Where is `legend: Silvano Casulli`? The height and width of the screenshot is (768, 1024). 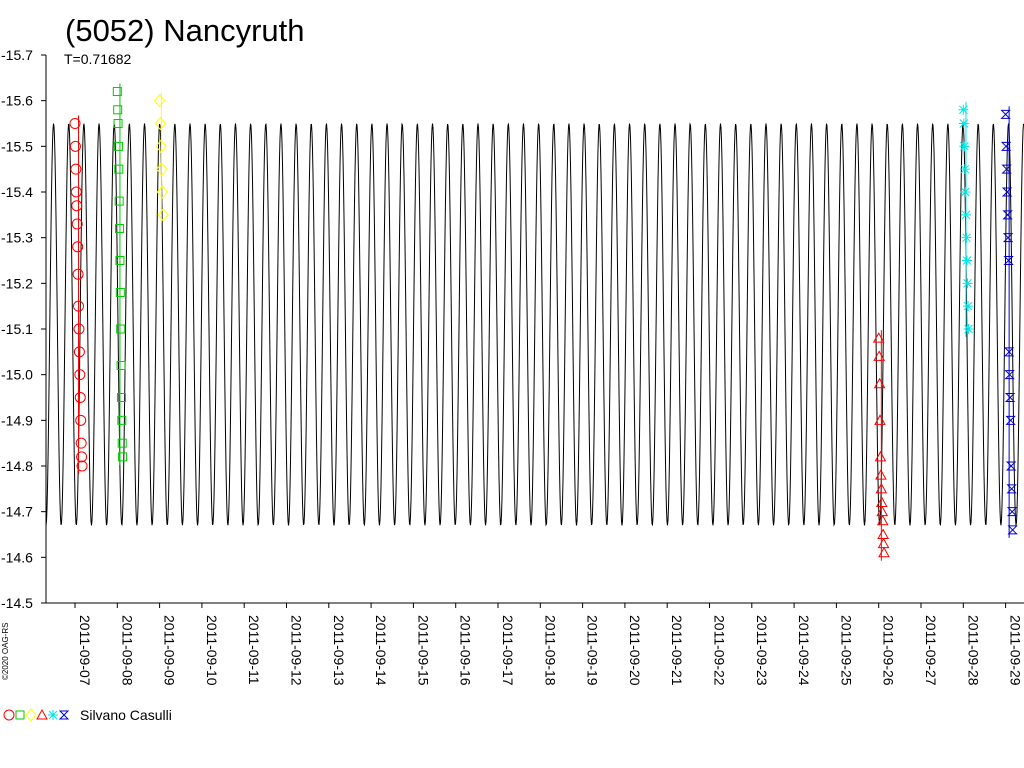
legend: Silvano Casulli is located at coordinates (87, 715).